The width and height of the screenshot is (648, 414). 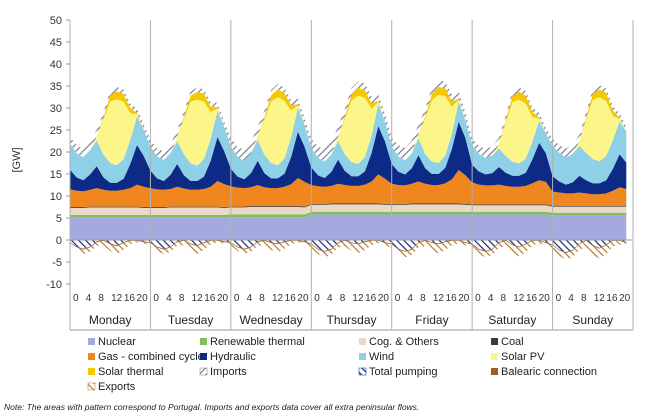 What do you see at coordinates (233, 357) in the screenshot?
I see `legend-label: Hydraulic` at bounding box center [233, 357].